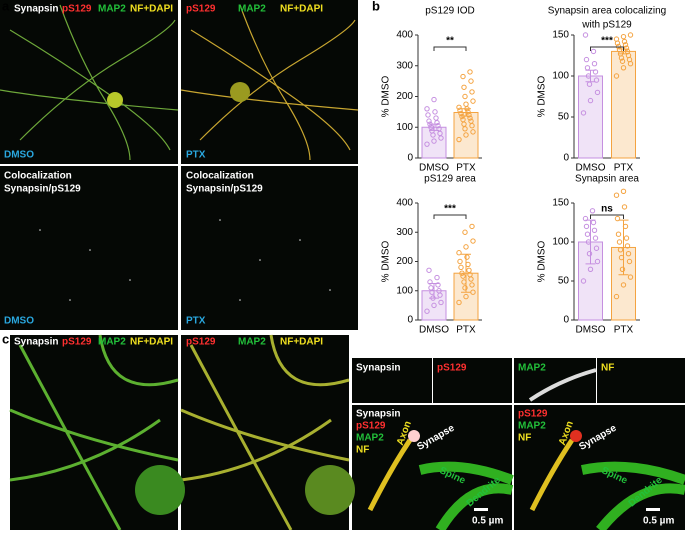  Describe the element at coordinates (449, 11) in the screenshot. I see `chart-title: pS129 IOD` at that location.